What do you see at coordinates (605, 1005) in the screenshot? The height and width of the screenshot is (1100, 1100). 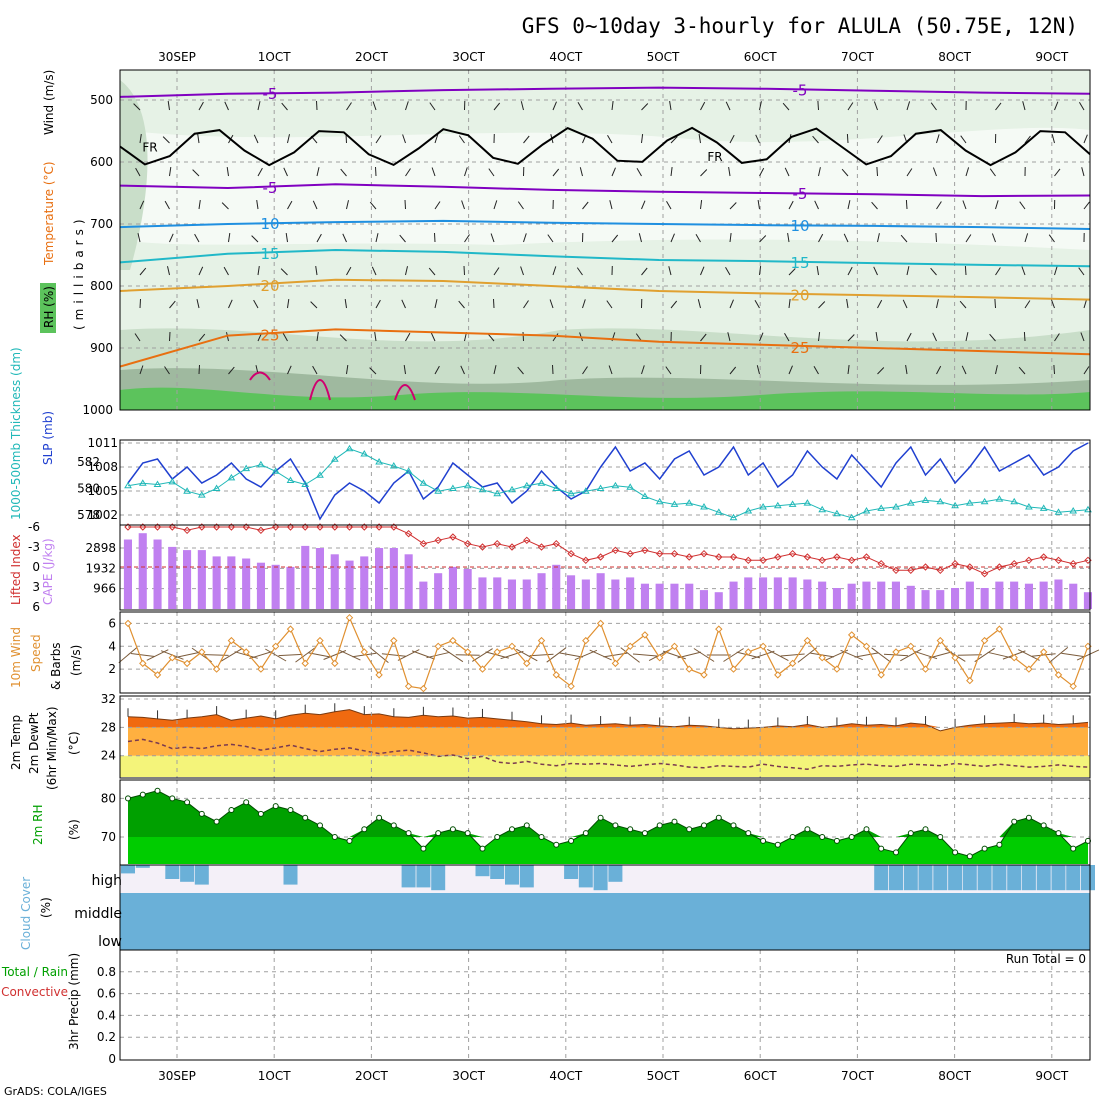 I see `precip-grid` at bounding box center [605, 1005].